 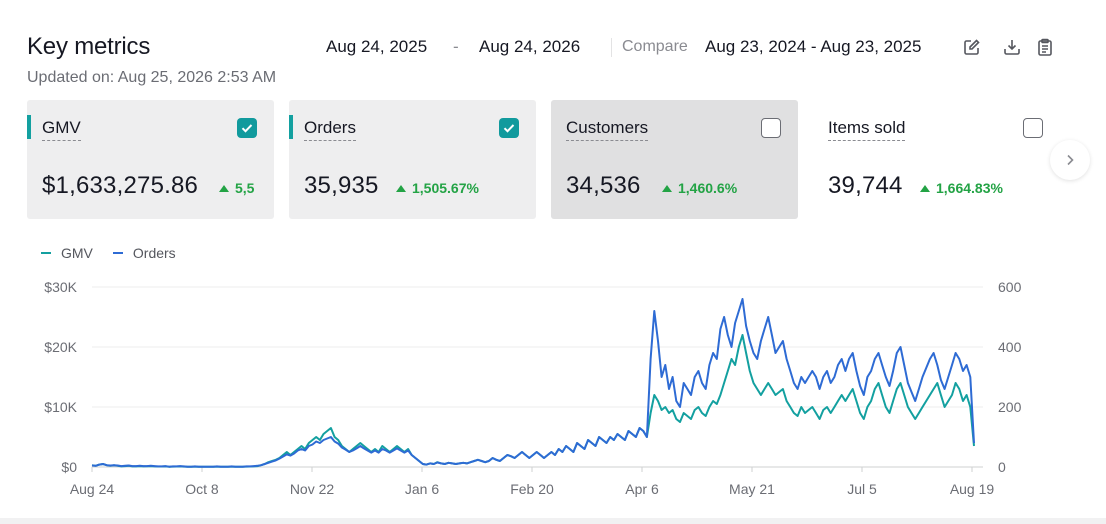 I want to click on metric-label: Customers, so click(x=607, y=129).